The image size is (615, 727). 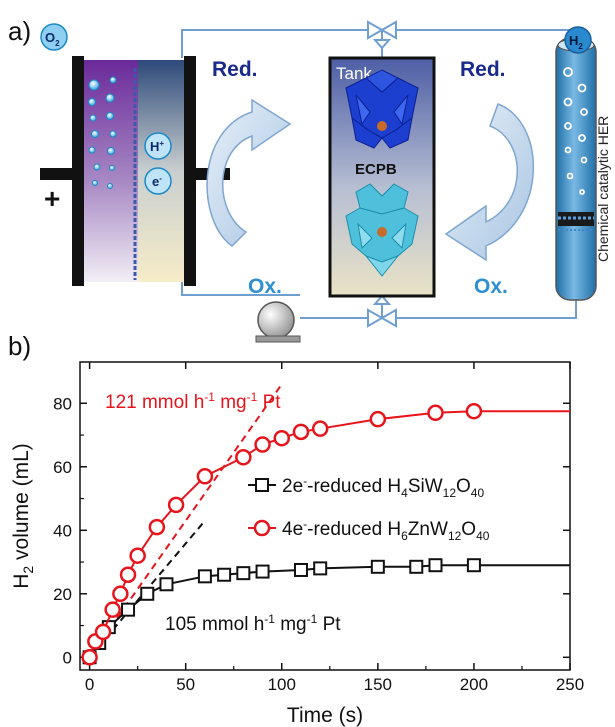 I want to click on red-left-label: Red., so click(x=235, y=69).